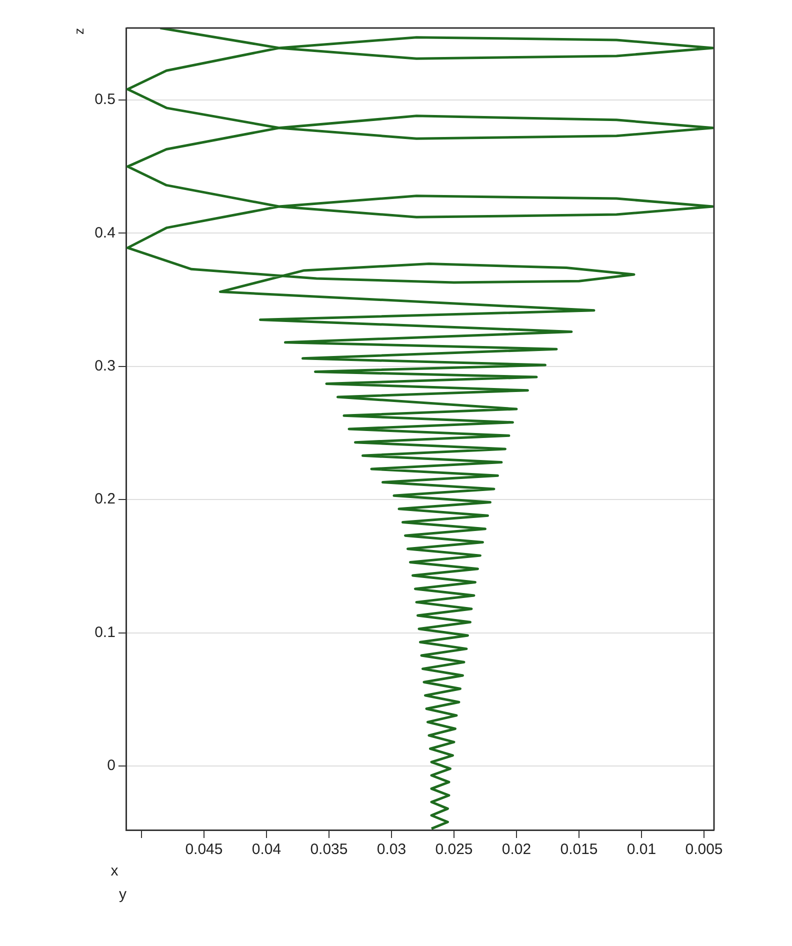  Describe the element at coordinates (267, 849) in the screenshot. I see `x-tick-label: 0.04` at that location.